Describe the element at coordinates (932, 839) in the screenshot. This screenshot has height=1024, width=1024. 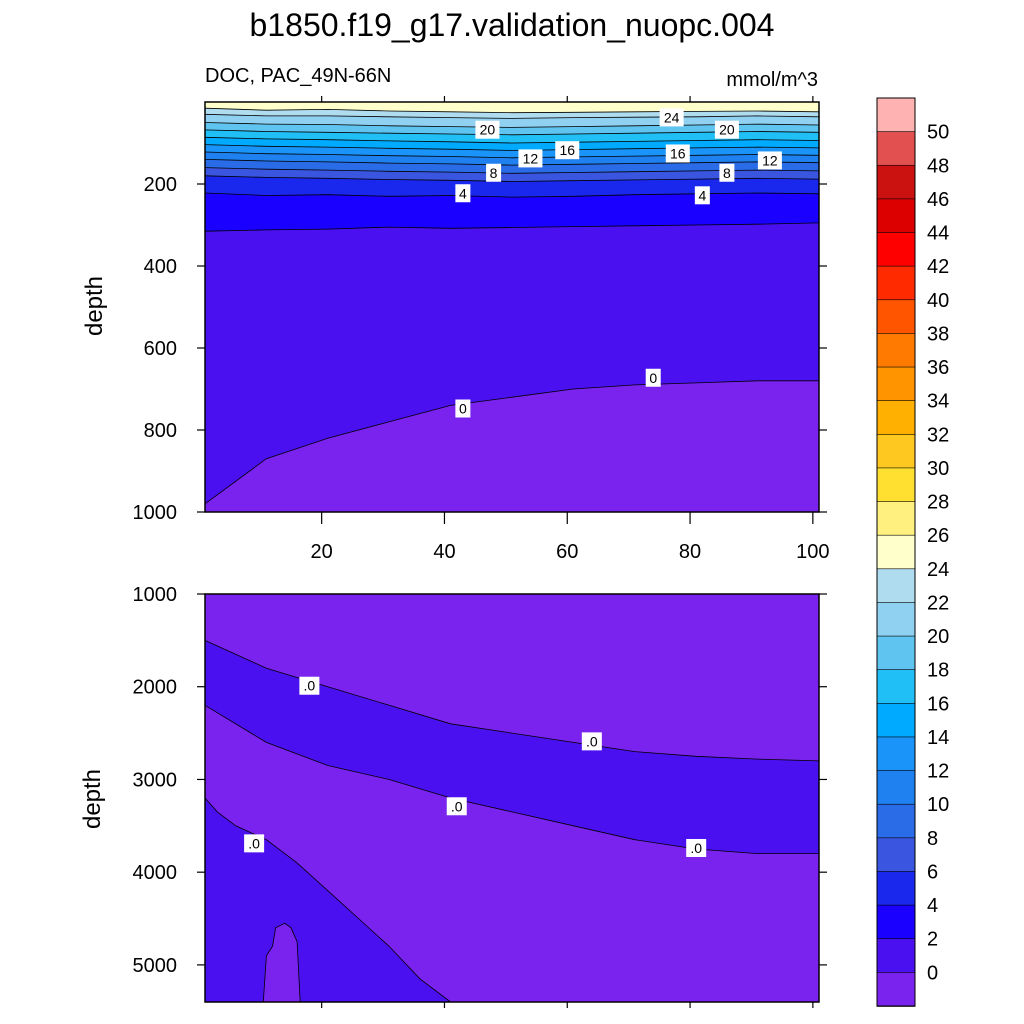
I see `colorbar-label: 8` at that location.